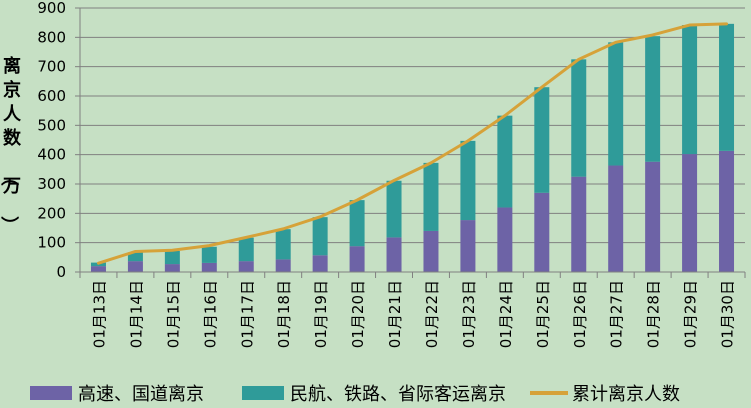 The height and width of the screenshot is (408, 751). I want to click on y-tick-label: 800, so click(51, 37).